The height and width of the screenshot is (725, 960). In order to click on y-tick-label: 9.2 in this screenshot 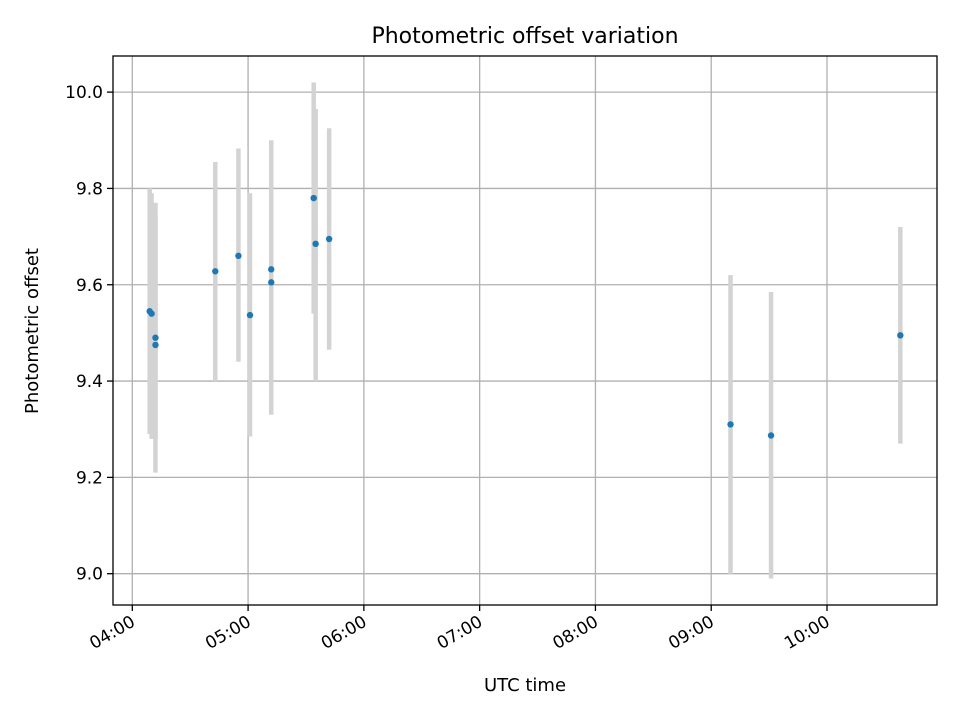, I will do `click(89, 478)`.